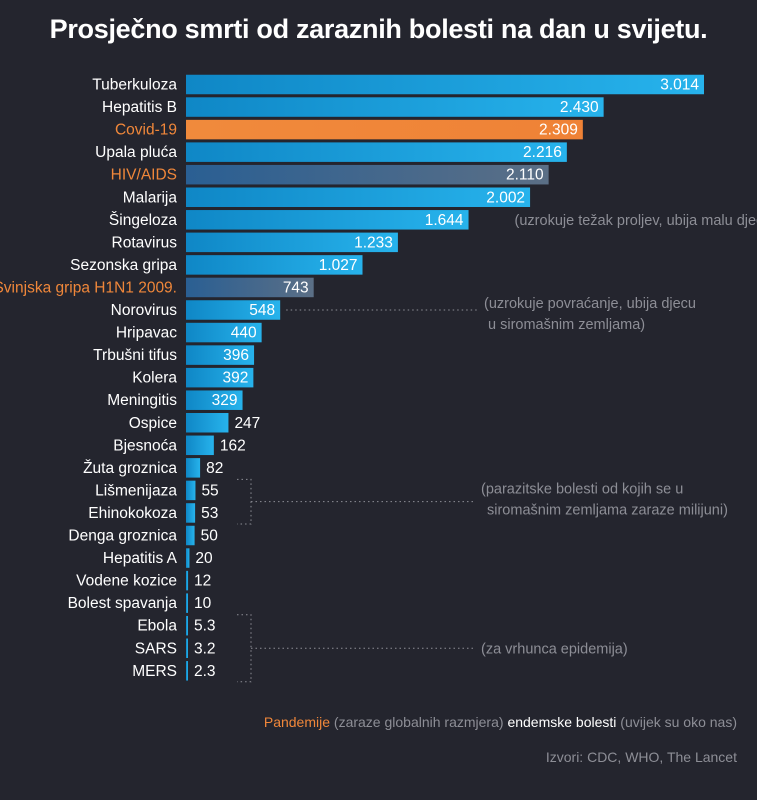 The height and width of the screenshot is (800, 757). I want to click on bar-hripavac, so click(224, 332).